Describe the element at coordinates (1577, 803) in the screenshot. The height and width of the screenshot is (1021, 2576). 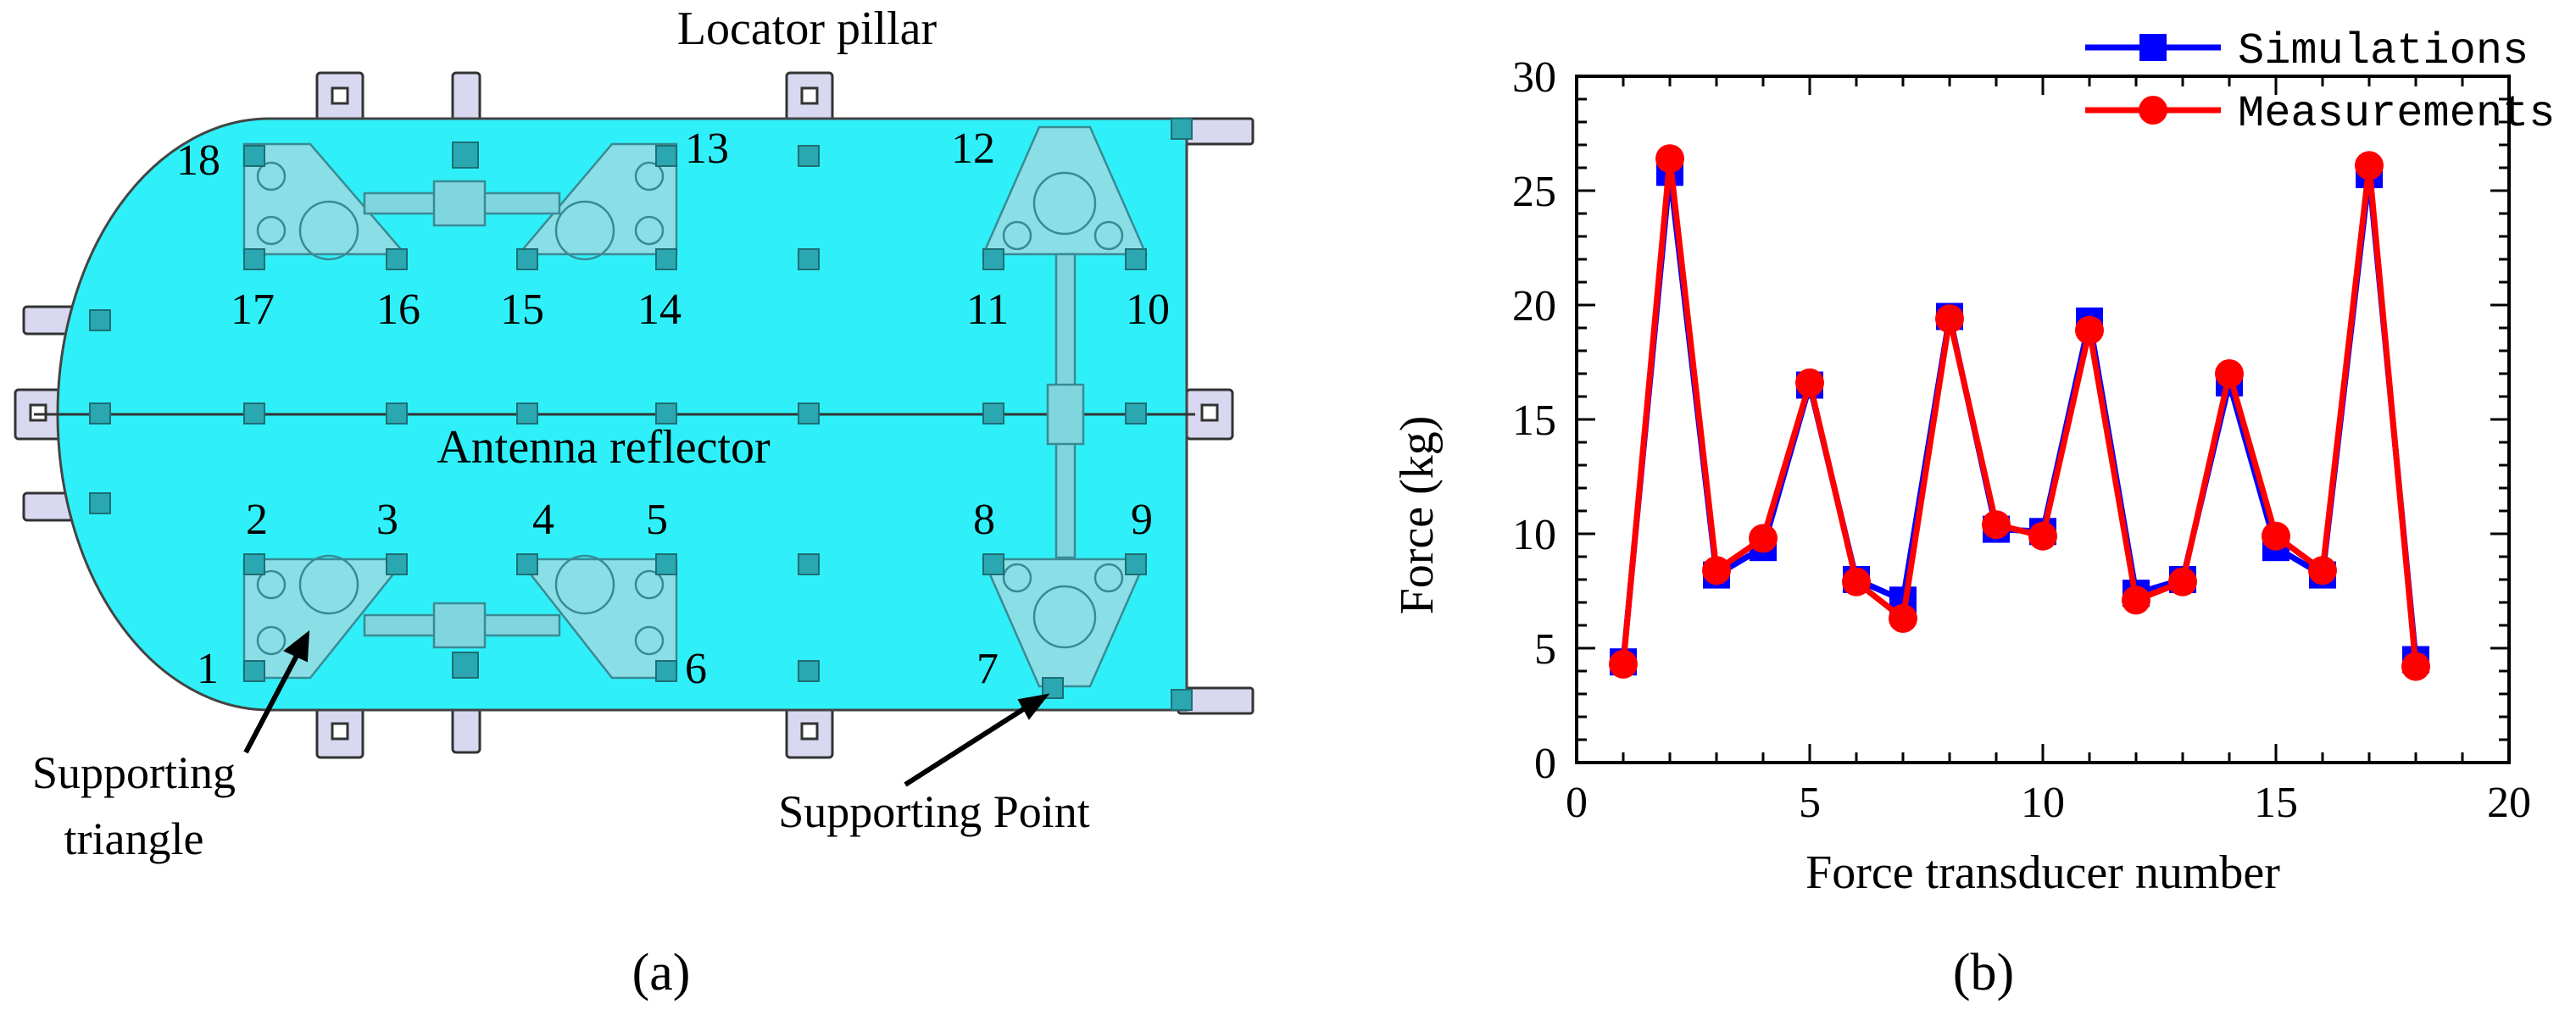
I see `x-tick-label: 0` at that location.